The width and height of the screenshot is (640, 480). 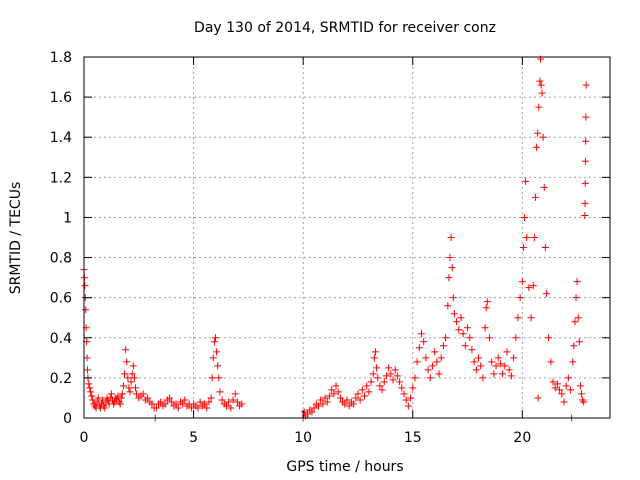 What do you see at coordinates (61, 138) in the screenshot?
I see `y-tick-label: 1.4` at bounding box center [61, 138].